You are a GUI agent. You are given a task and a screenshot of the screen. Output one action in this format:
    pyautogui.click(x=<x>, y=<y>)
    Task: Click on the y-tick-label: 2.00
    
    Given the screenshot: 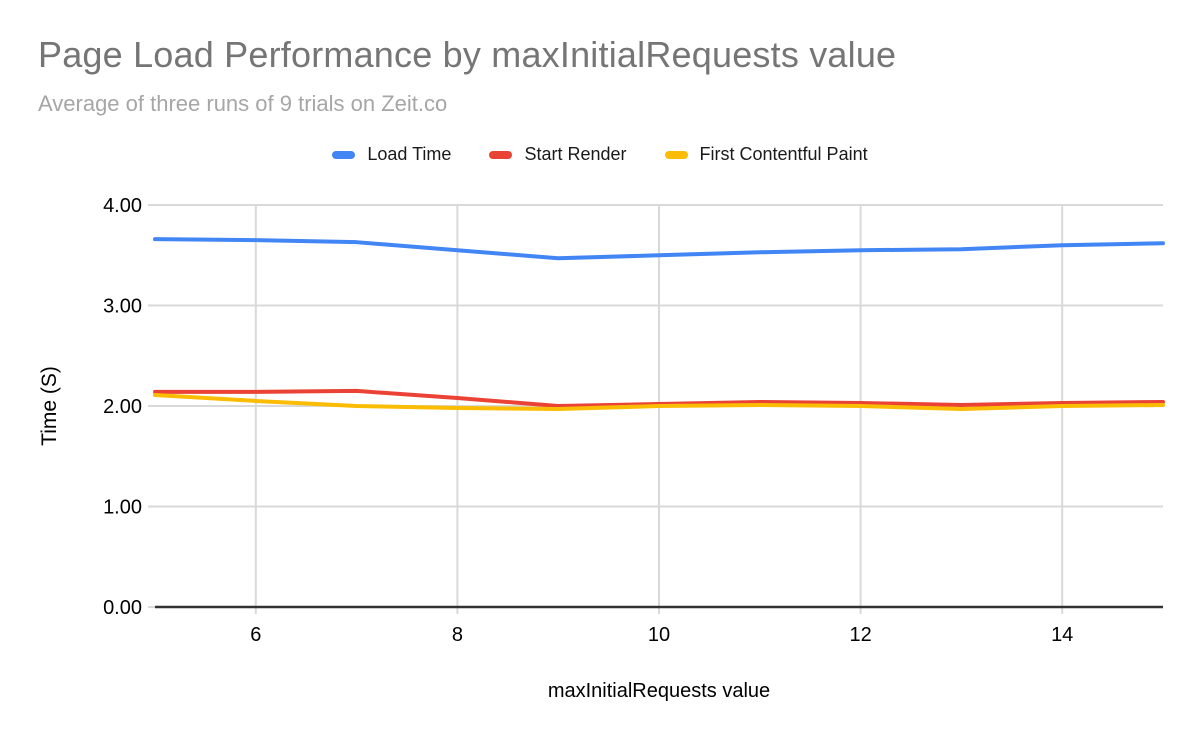 What is the action you would take?
    pyautogui.click(x=122, y=407)
    